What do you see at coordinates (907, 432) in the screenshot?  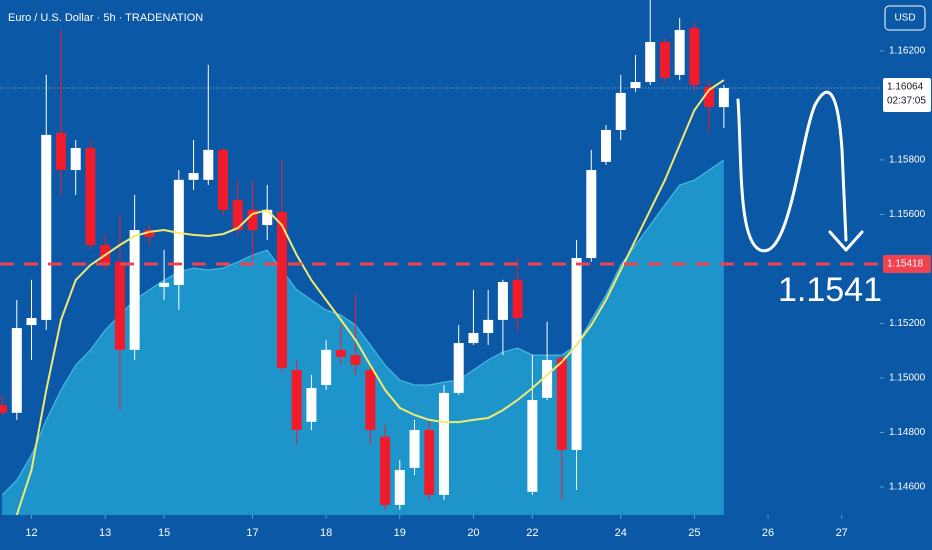 I see `y-tick-label: 1.14800` at bounding box center [907, 432].